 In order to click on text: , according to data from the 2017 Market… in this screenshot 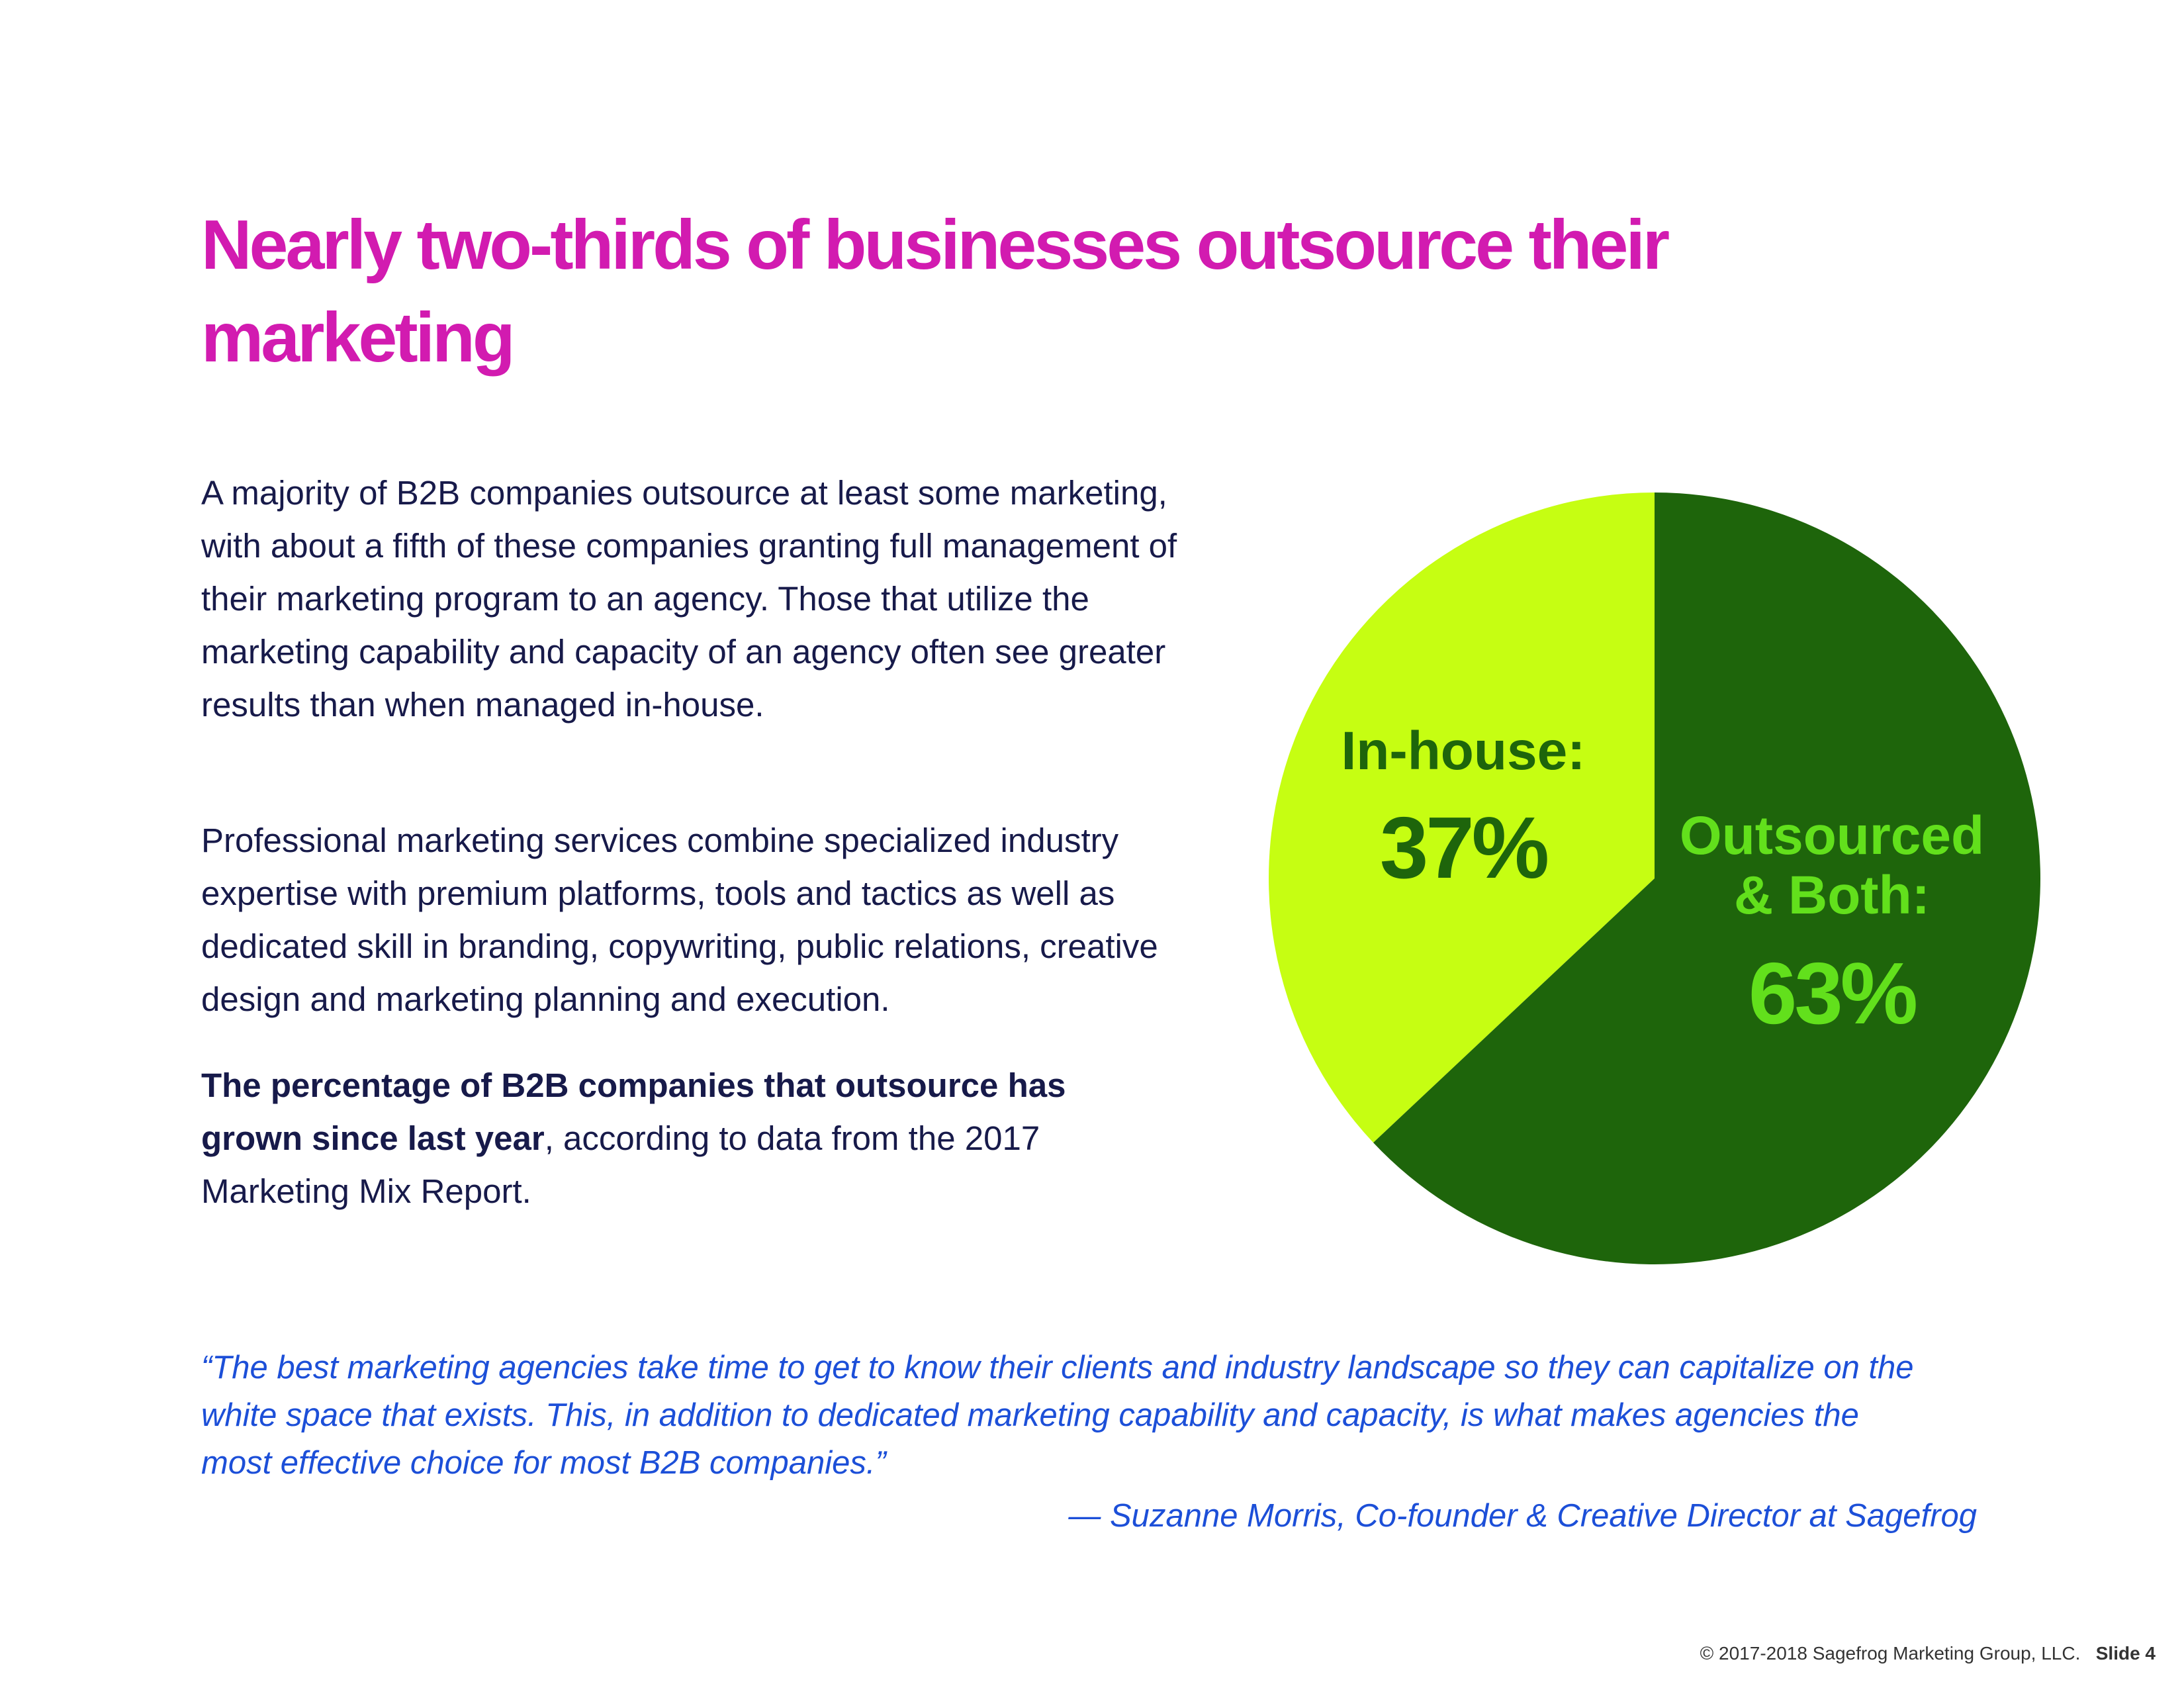, I will do `click(620, 1164)`.